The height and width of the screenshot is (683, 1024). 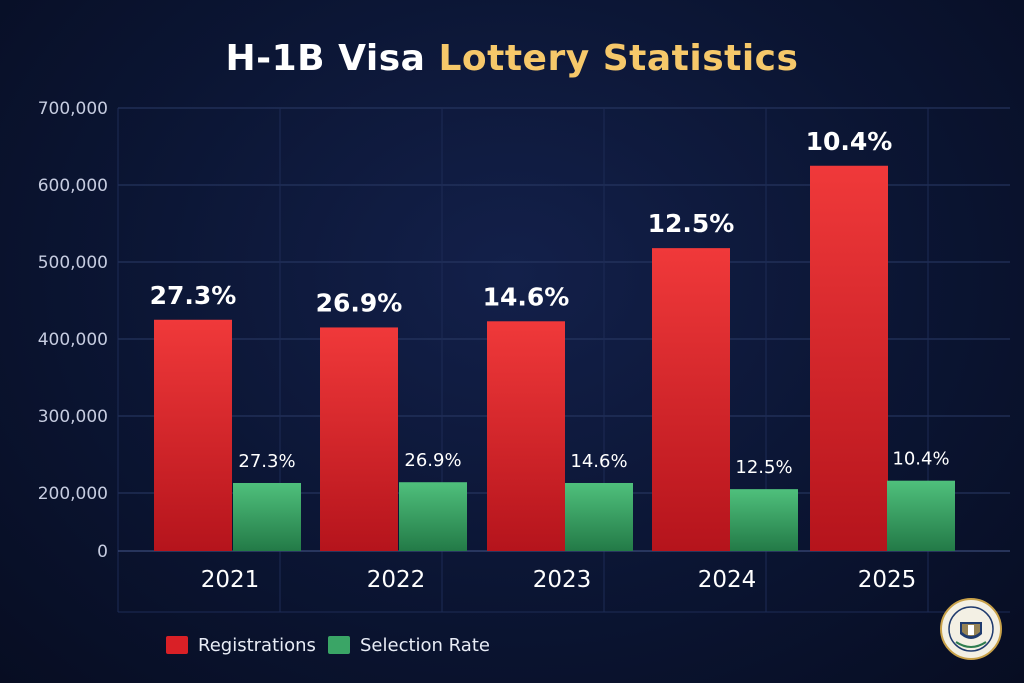 I want to click on data-label-selection-rate: 12.5%, so click(x=763, y=467).